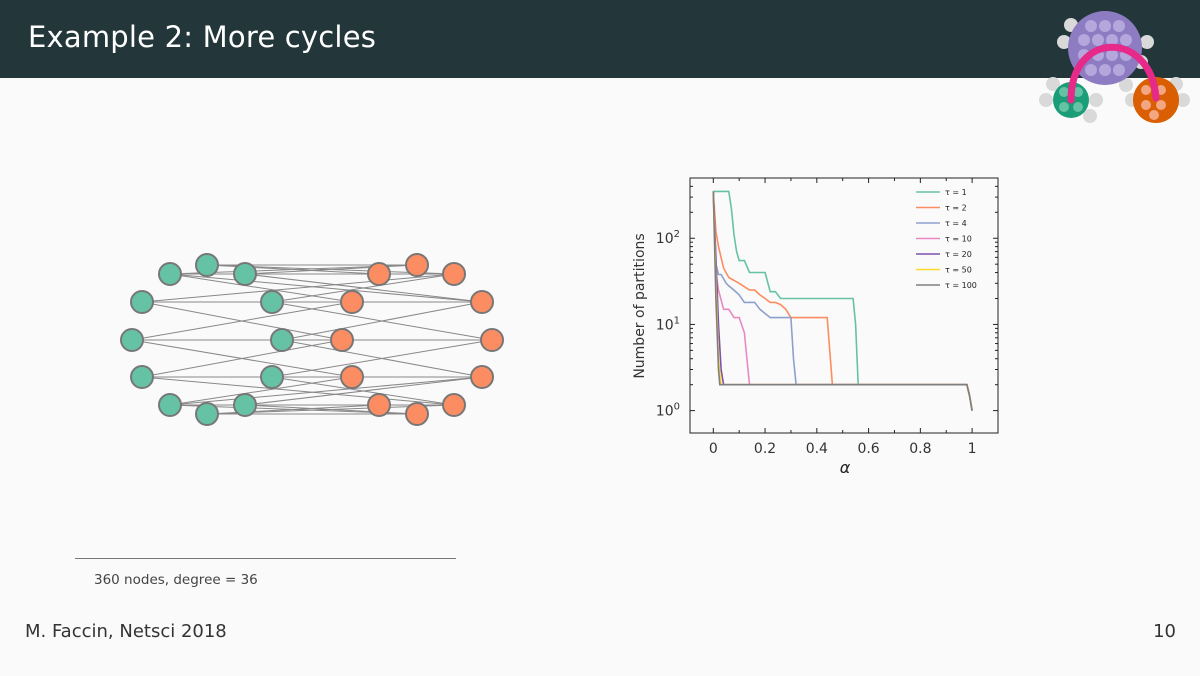  What do you see at coordinates (868, 449) in the screenshot?
I see `x-tick-label: 0.6` at bounding box center [868, 449].